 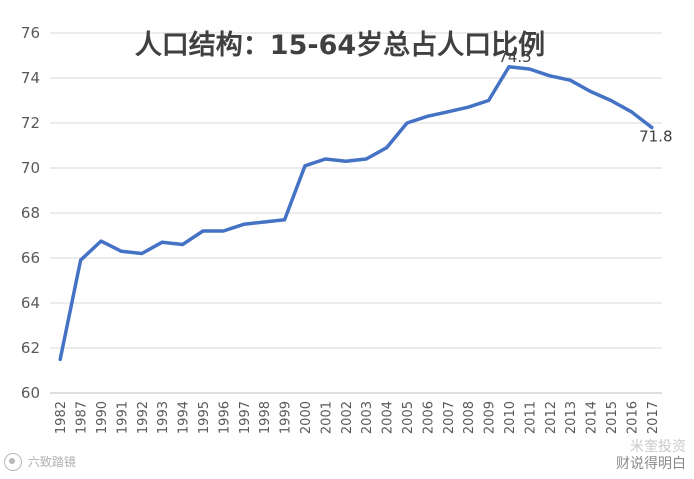 What do you see at coordinates (632, 417) in the screenshot?
I see `x-tick-label: 2016` at bounding box center [632, 417].